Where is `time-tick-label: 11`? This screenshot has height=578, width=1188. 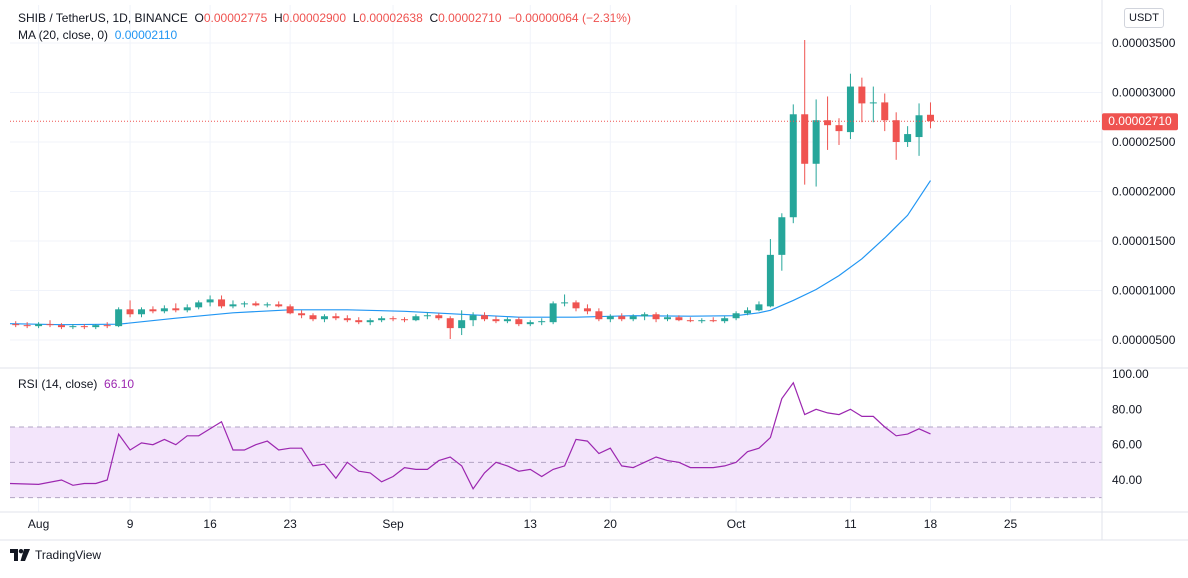
time-tick-label: 11 is located at coordinates (850, 524).